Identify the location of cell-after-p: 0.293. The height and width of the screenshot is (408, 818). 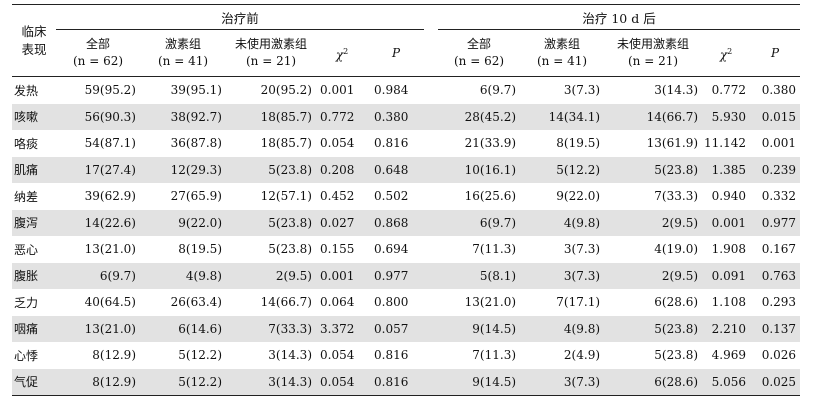
(779, 302).